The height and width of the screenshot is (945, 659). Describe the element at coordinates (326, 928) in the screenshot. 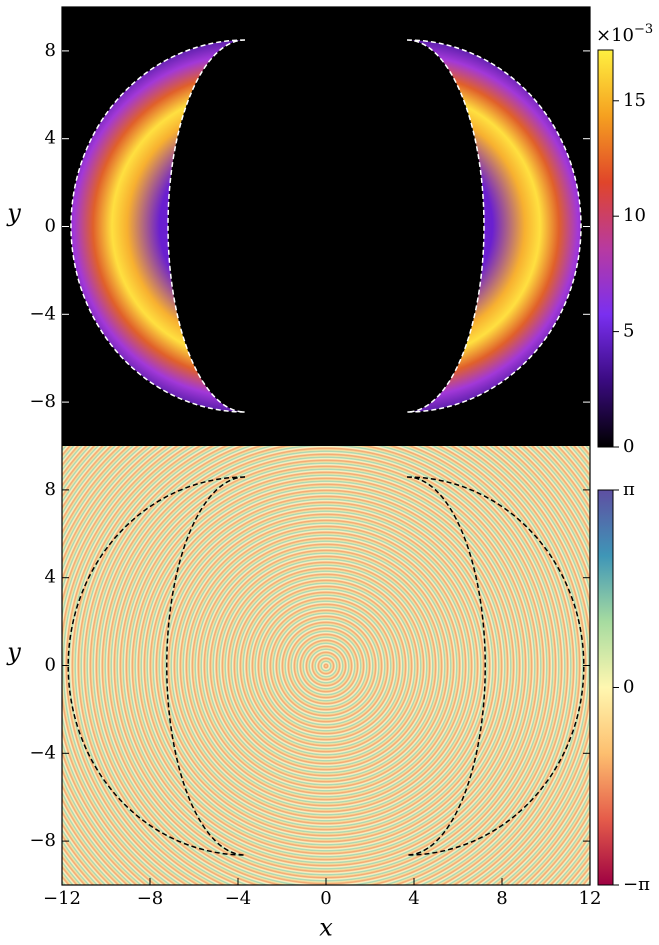

I see `x-axis-label: x` at that location.